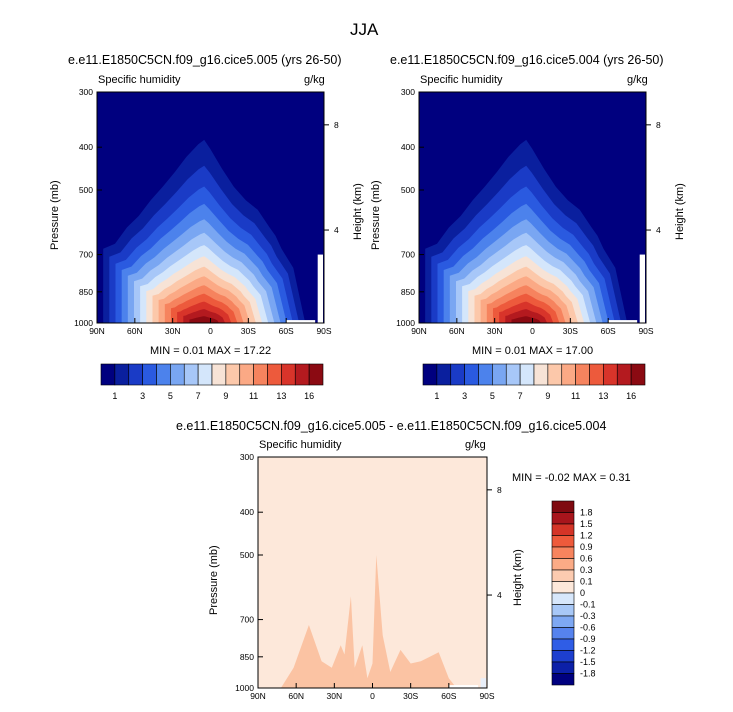  What do you see at coordinates (214, 580) in the screenshot?
I see `panel3-ylabel: Pressure (mb)` at bounding box center [214, 580].